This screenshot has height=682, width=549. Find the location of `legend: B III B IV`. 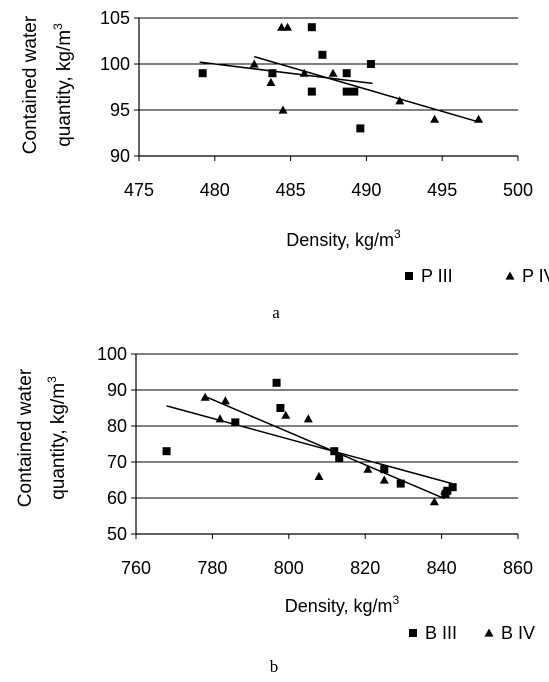

legend: B III B IV is located at coordinates (472, 633).